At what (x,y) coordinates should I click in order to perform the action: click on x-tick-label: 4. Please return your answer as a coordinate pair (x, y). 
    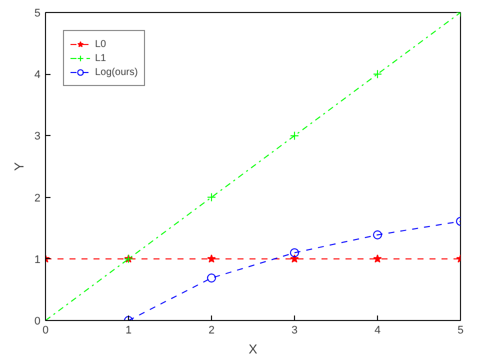
    Looking at the image, I should click on (377, 330).